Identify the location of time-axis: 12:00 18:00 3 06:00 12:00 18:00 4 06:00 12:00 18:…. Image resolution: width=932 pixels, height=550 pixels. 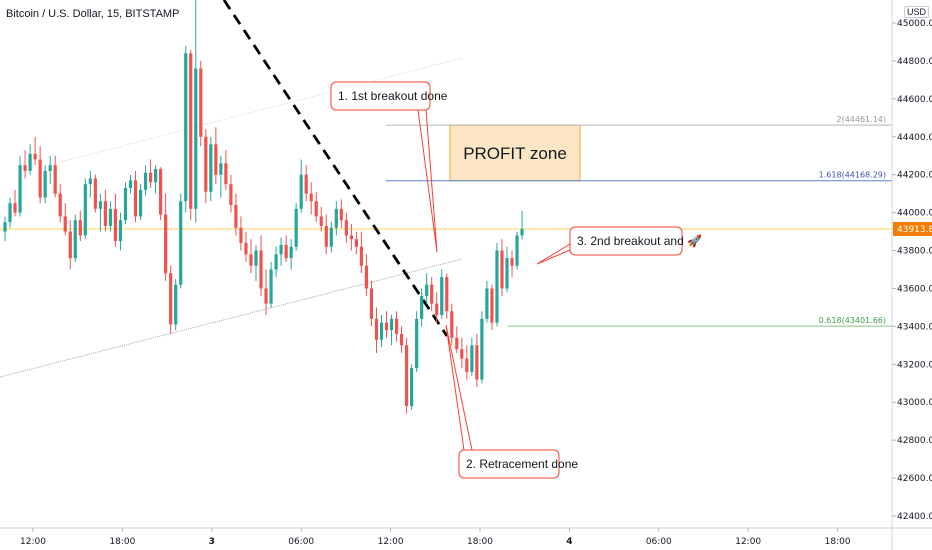
(466, 537).